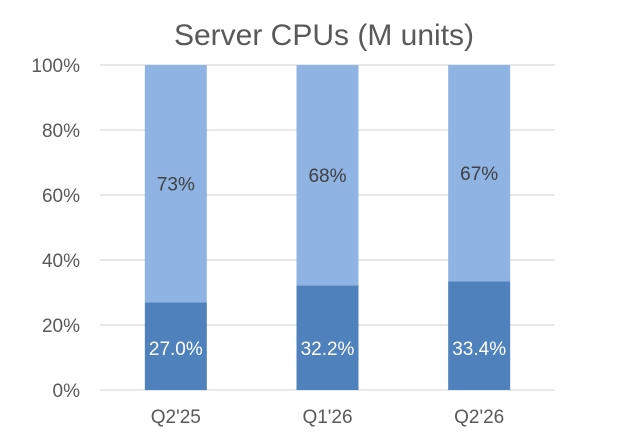  I want to click on y-tick-label: 60%, so click(61, 196).